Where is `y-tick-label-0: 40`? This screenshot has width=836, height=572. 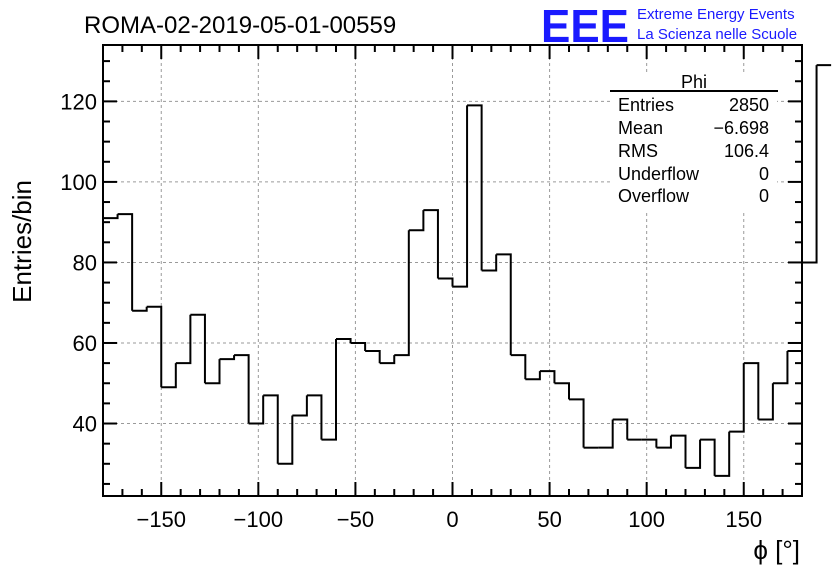
y-tick-label-0: 40 is located at coordinates (85, 424).